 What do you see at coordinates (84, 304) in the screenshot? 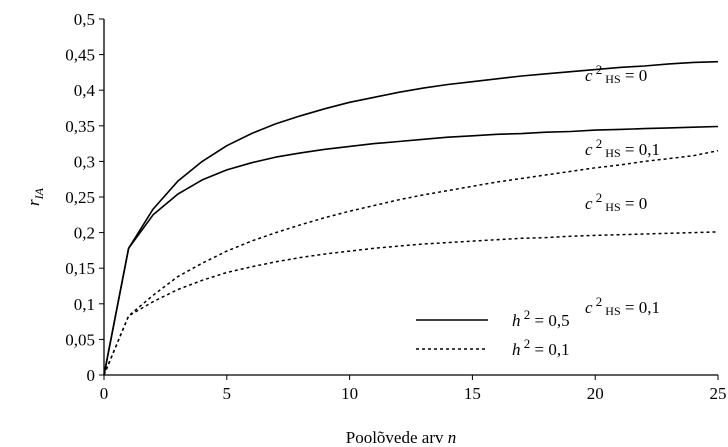
I see `y-tick-label: 0,1` at bounding box center [84, 304].